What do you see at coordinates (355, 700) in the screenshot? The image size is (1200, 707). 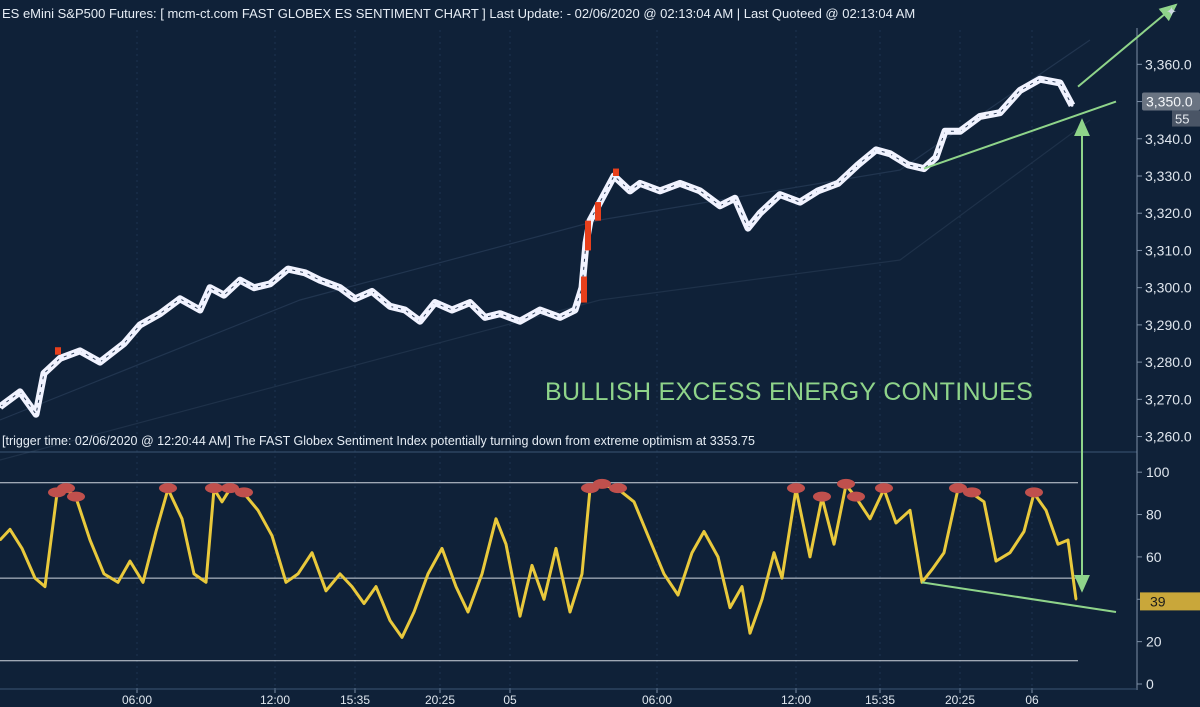 I see `x-tick-label-2: 15:35` at bounding box center [355, 700].